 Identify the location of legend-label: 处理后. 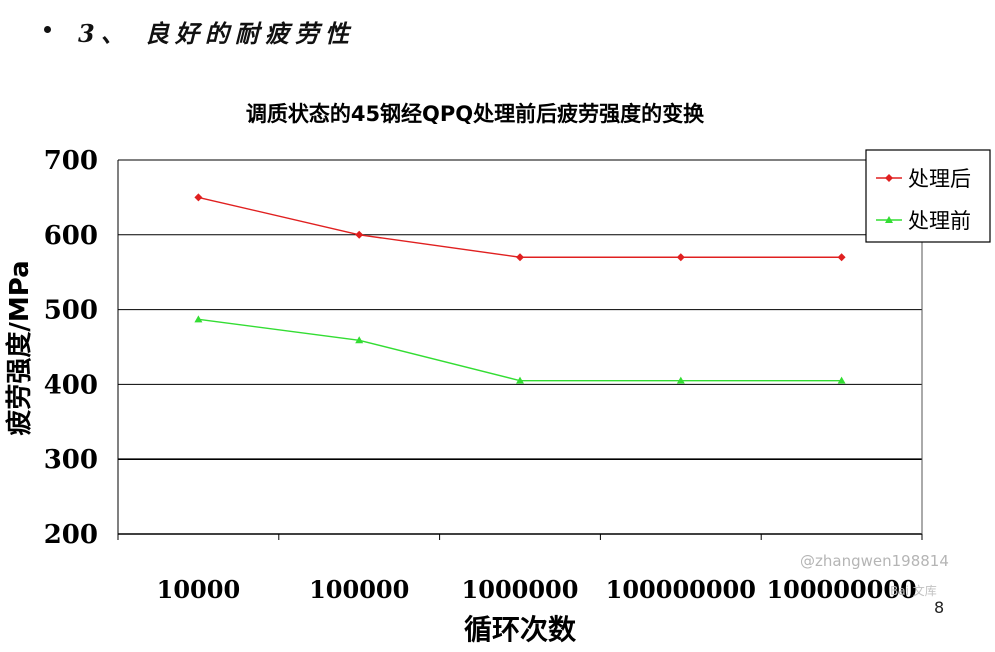
(939, 179).